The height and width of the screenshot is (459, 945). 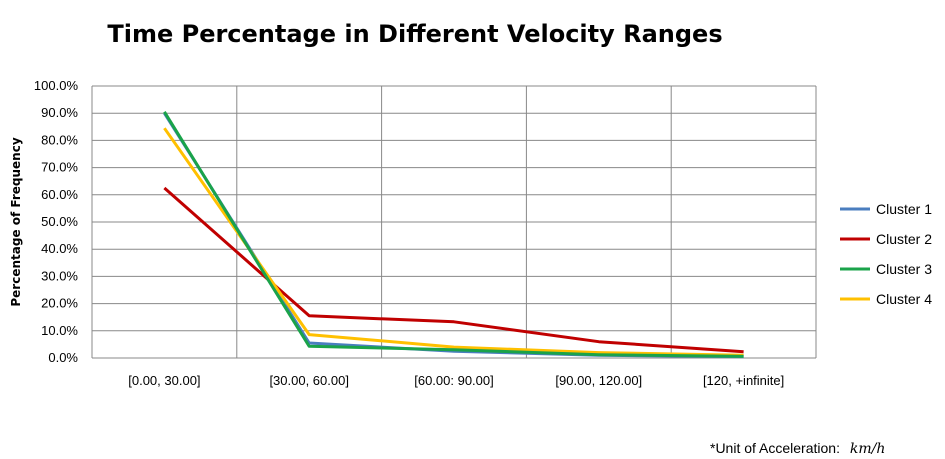 What do you see at coordinates (309, 380) in the screenshot?
I see `x-tick-label: [30.00, 60.00]` at bounding box center [309, 380].